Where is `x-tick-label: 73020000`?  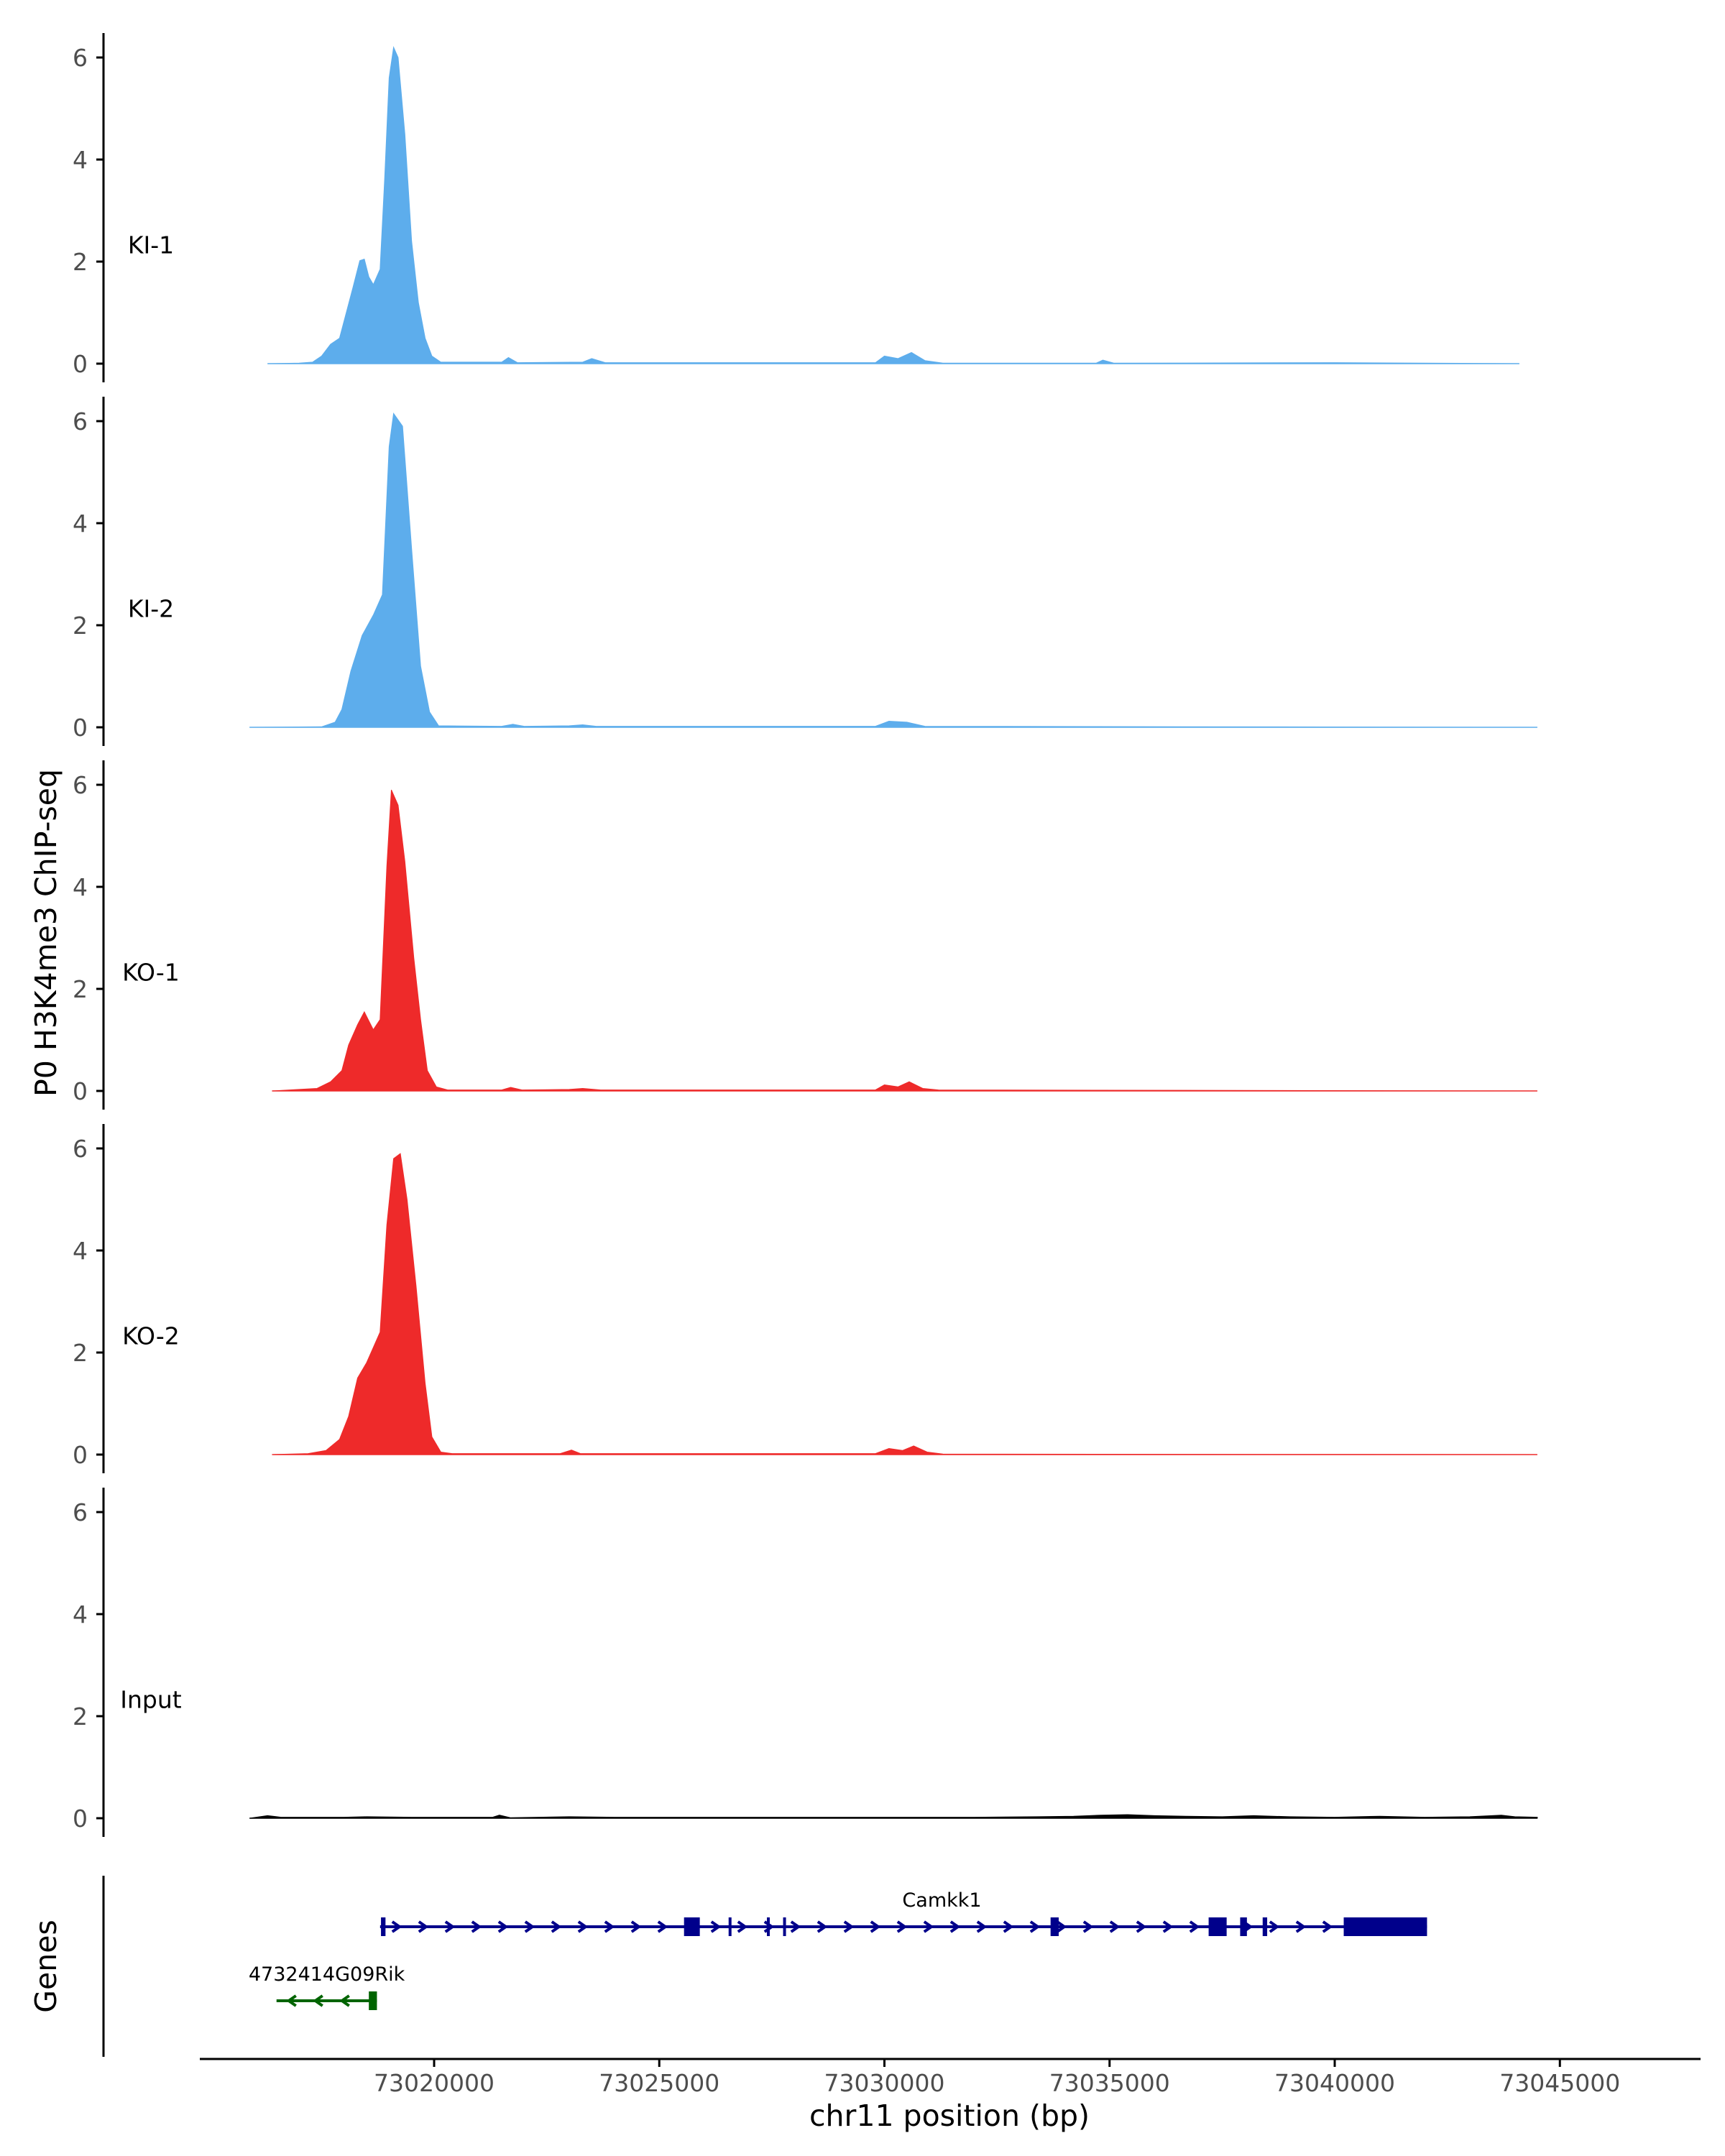
x-tick-label: 73020000 is located at coordinates (434, 2083).